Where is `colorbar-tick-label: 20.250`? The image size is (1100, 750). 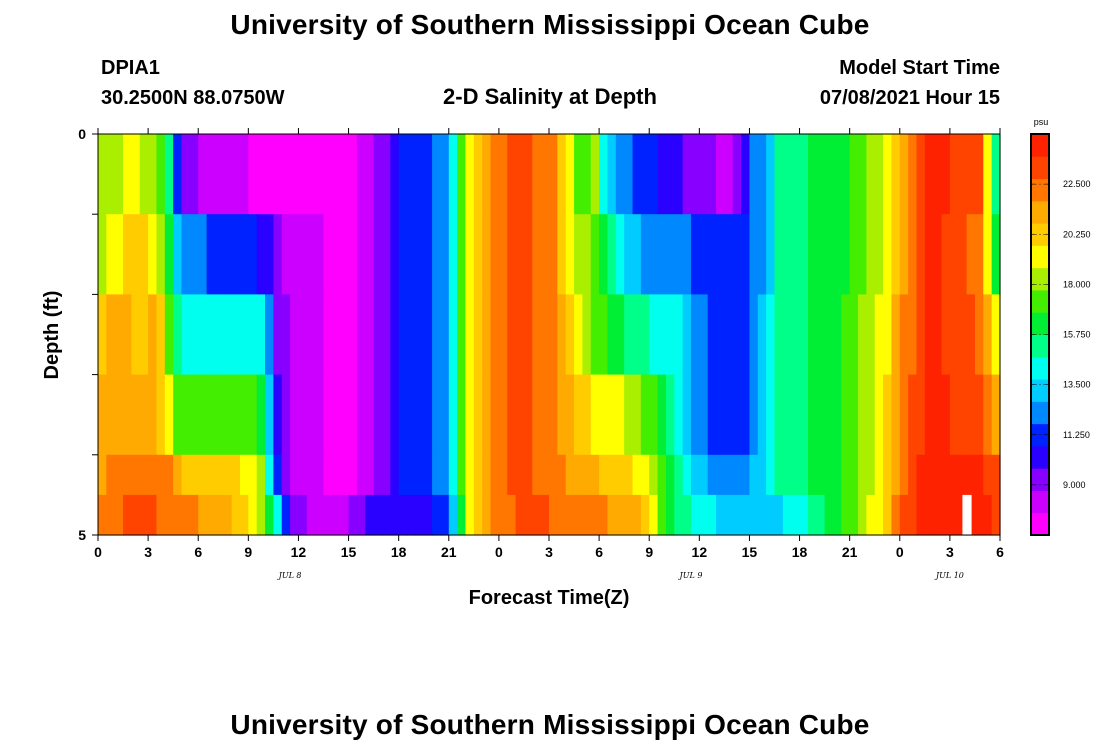
colorbar-tick-label: 20.250 is located at coordinates (1077, 234).